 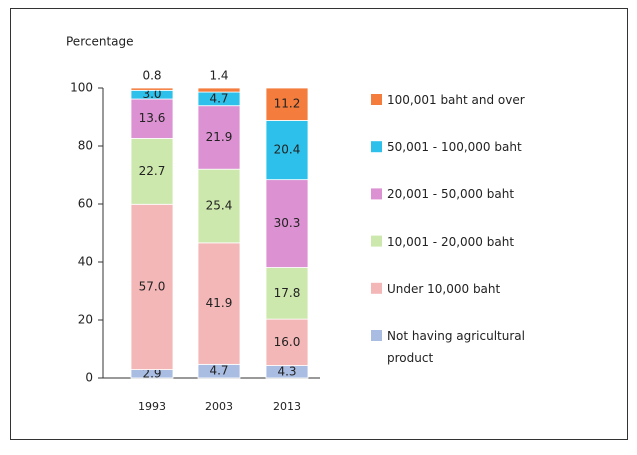 I want to click on legend-label: 50,001 - 100,000 baht, so click(x=454, y=147).